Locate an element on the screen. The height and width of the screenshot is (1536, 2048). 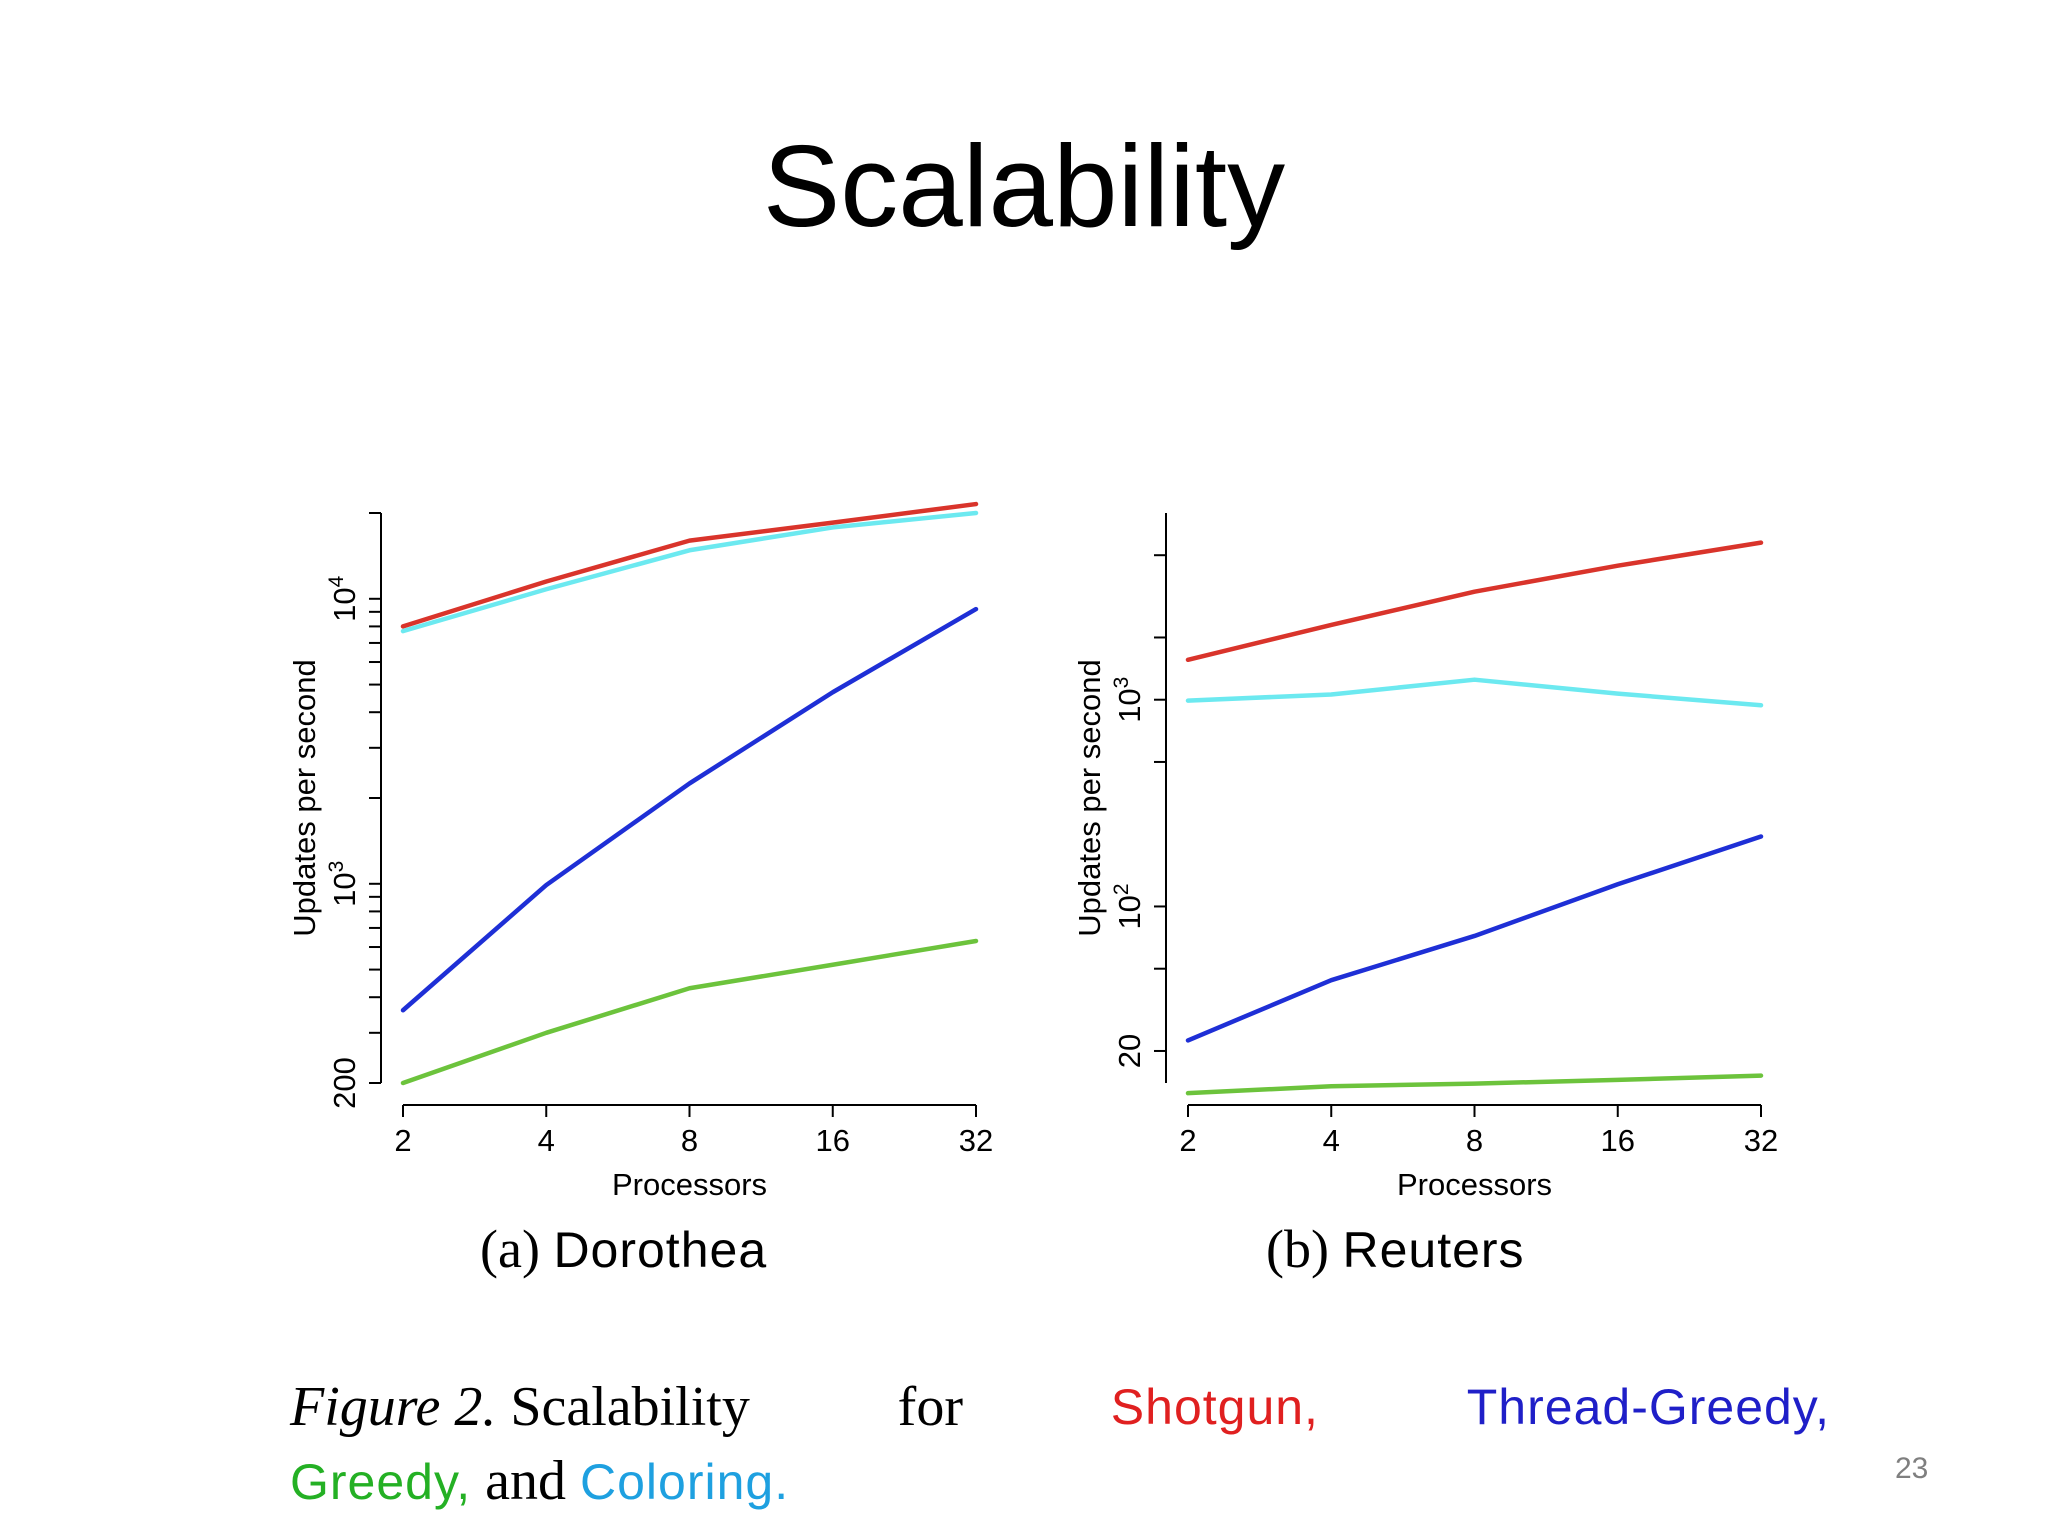
subcaption-reuters: (b) Reuters is located at coordinates (1395, 1249).